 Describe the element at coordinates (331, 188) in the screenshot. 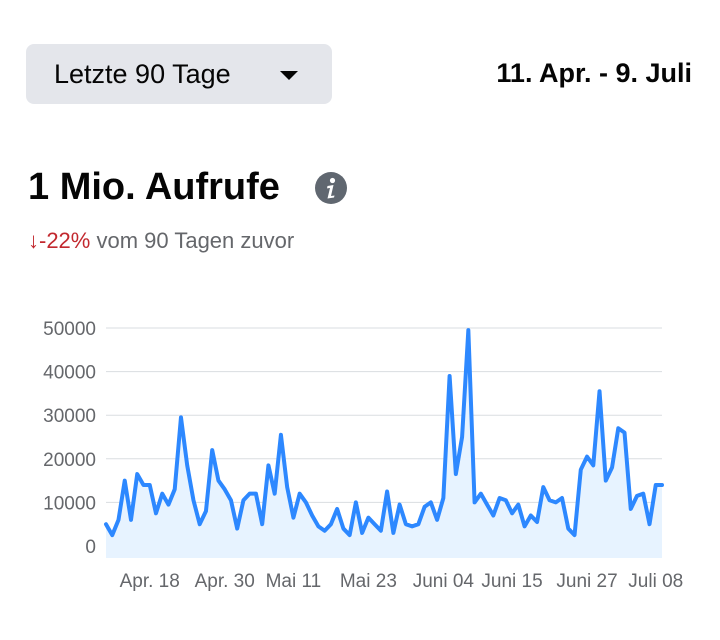

I see `info-icon` at that location.